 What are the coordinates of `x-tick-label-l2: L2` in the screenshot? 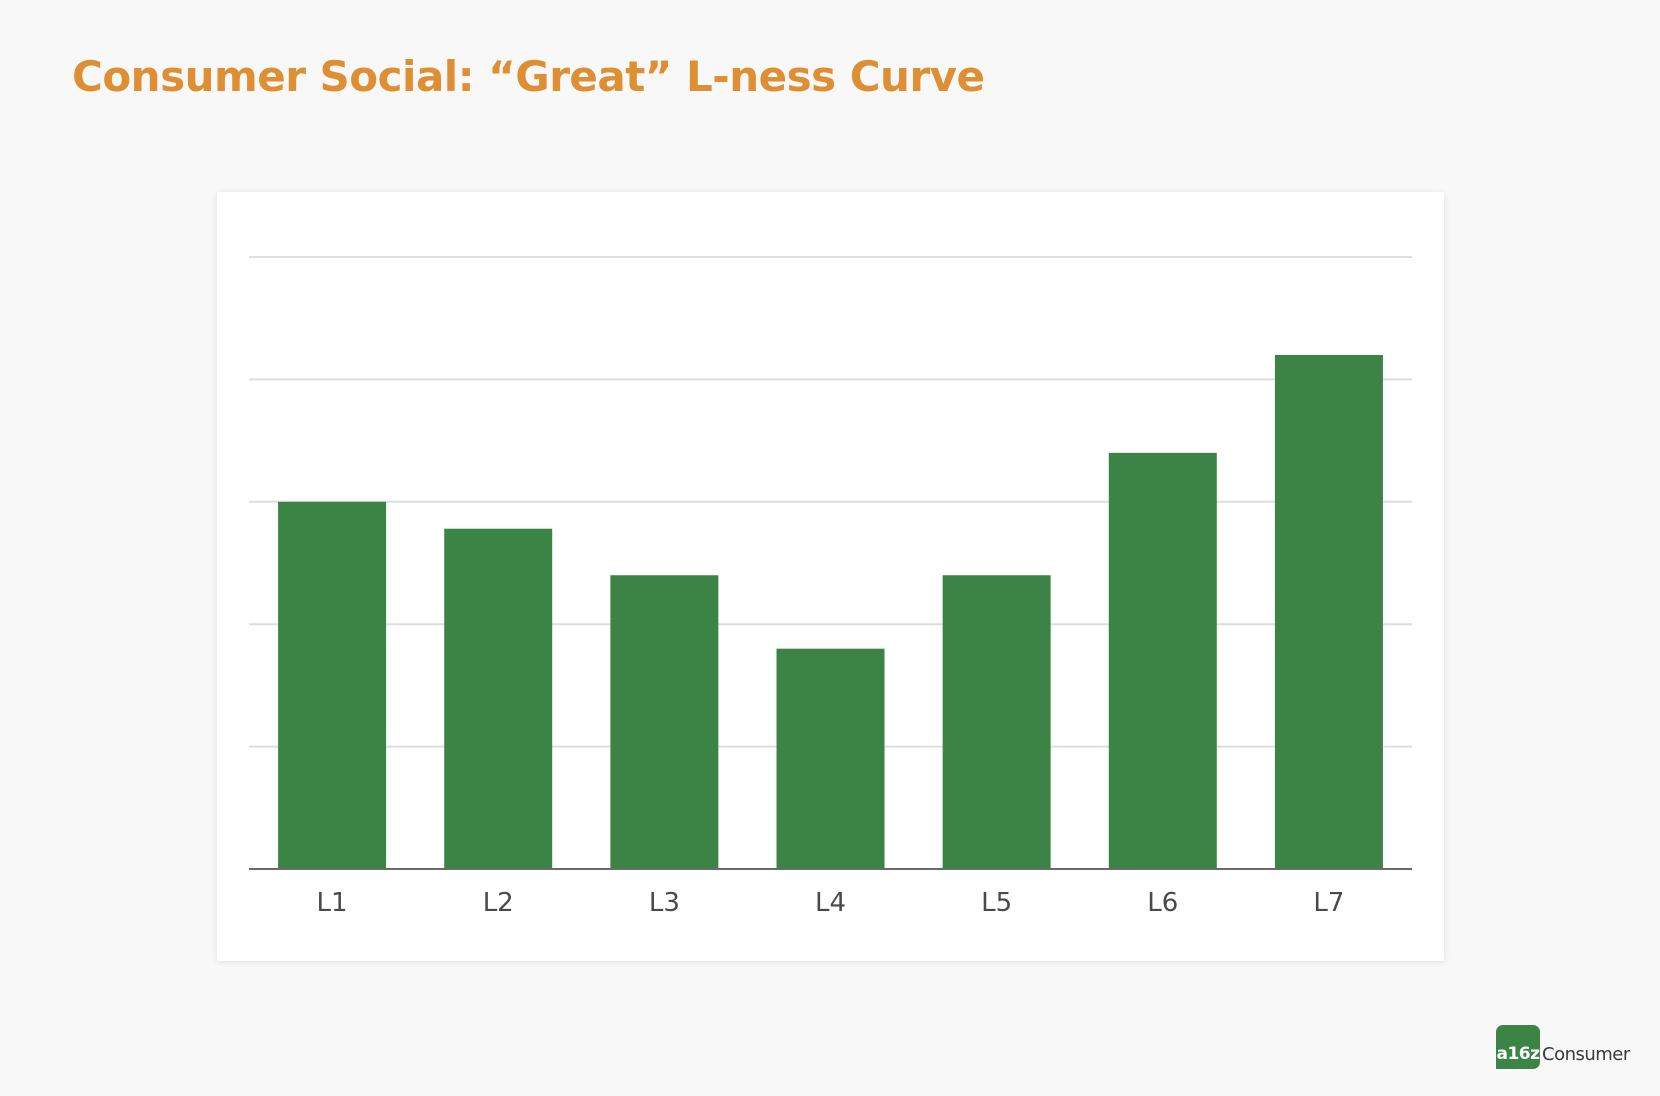 It's located at (498, 903).